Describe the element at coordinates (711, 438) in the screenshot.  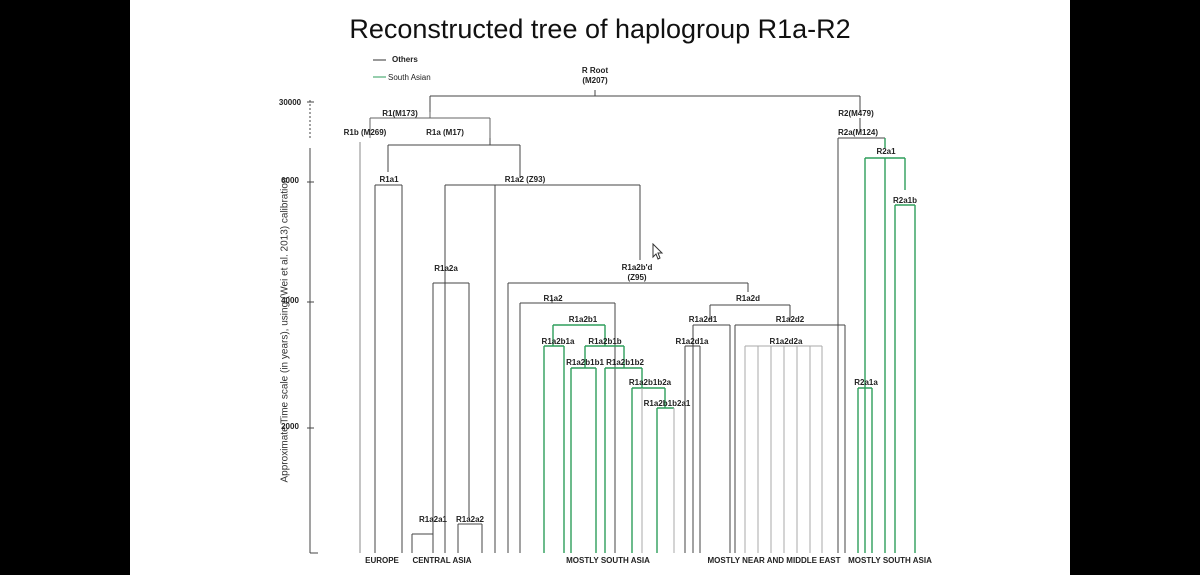
I see `r1a2d1-branch` at that location.